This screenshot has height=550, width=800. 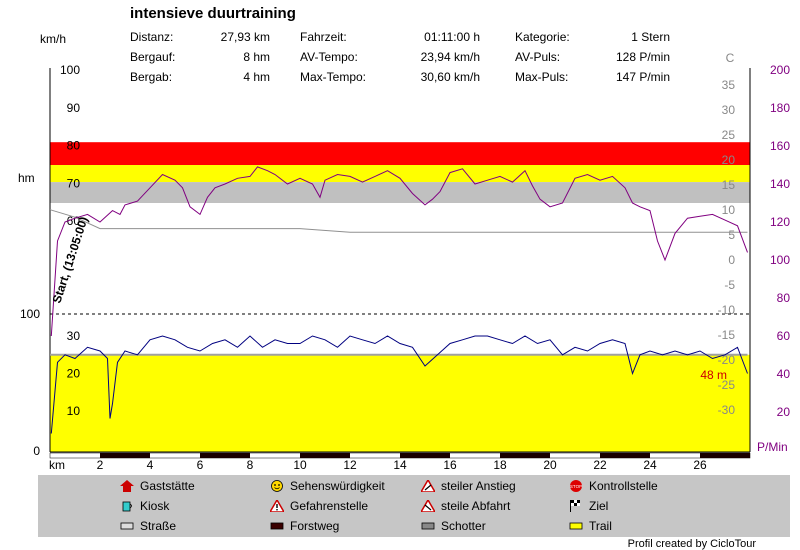 I want to click on stop-icon: STOP, so click(x=576, y=486).